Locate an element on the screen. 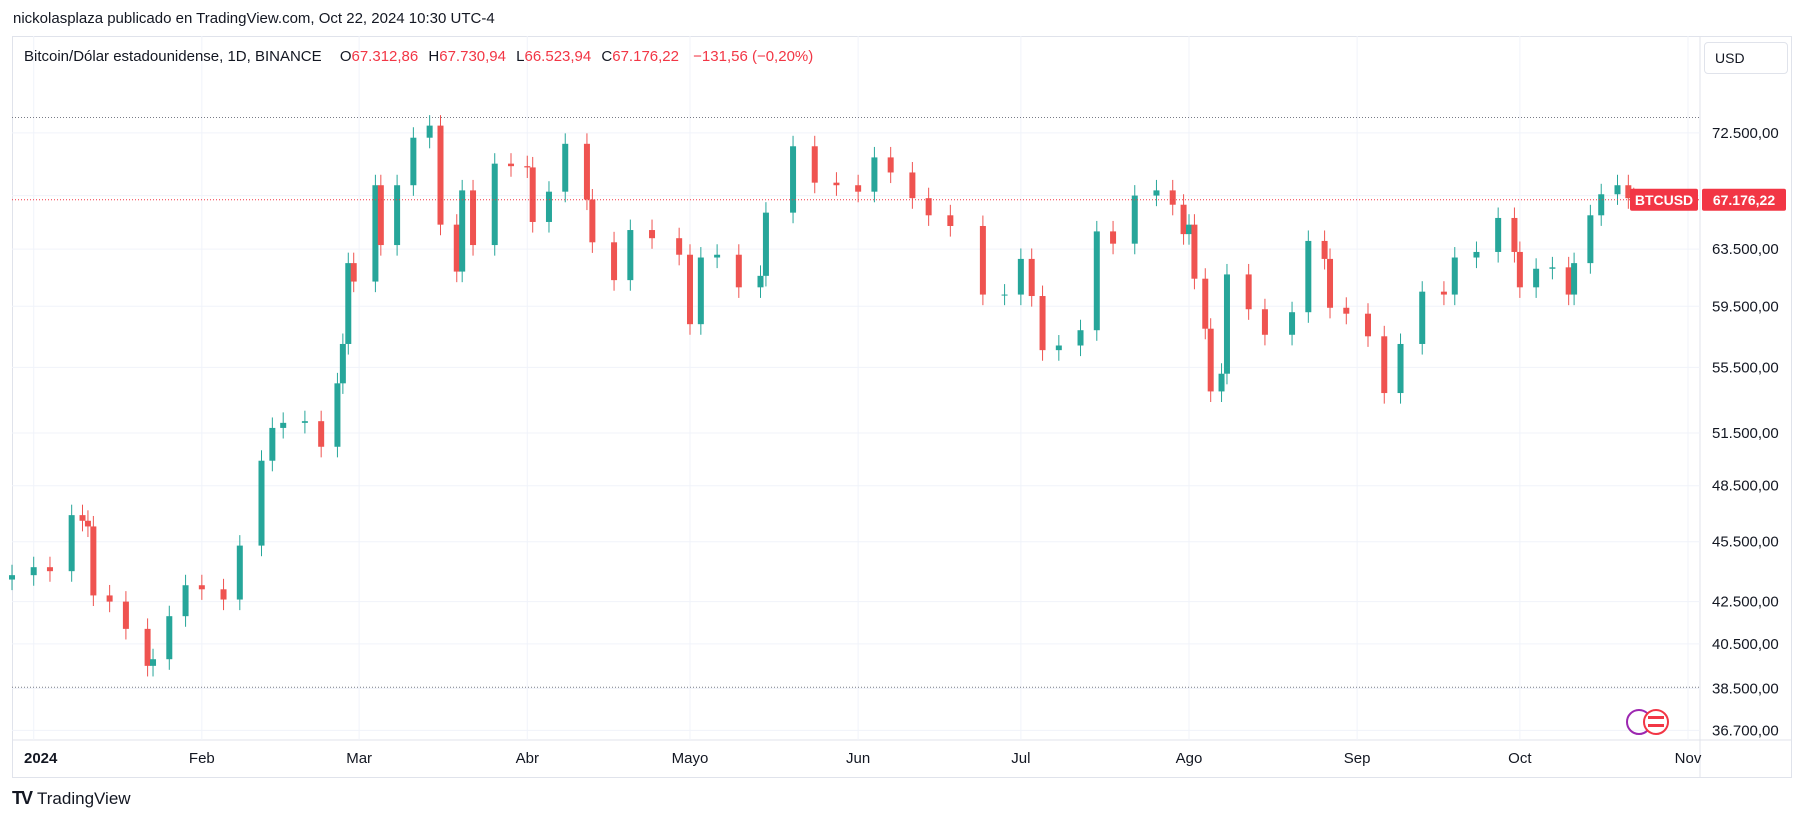 The height and width of the screenshot is (823, 1806). y-tick-label: 63.500,00 is located at coordinates (1745, 249).